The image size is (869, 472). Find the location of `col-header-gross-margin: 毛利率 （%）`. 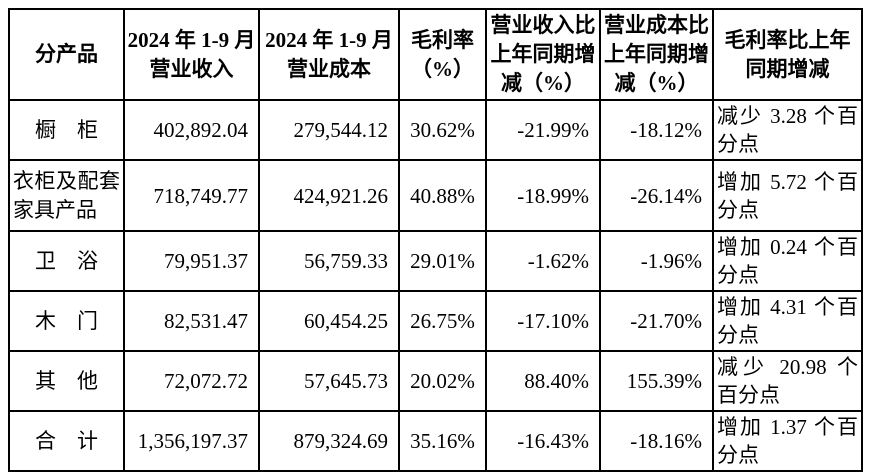

col-header-gross-margin: 毛利率 （%） is located at coordinates (442, 54).